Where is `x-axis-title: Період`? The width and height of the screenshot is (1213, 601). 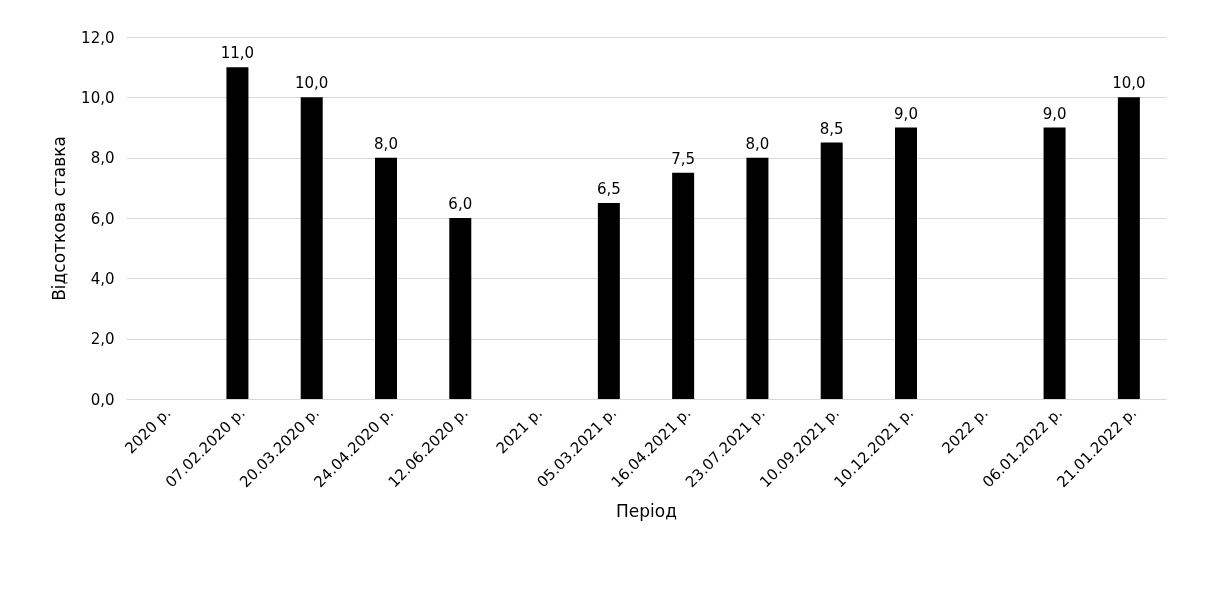 x-axis-title: Період is located at coordinates (646, 511).